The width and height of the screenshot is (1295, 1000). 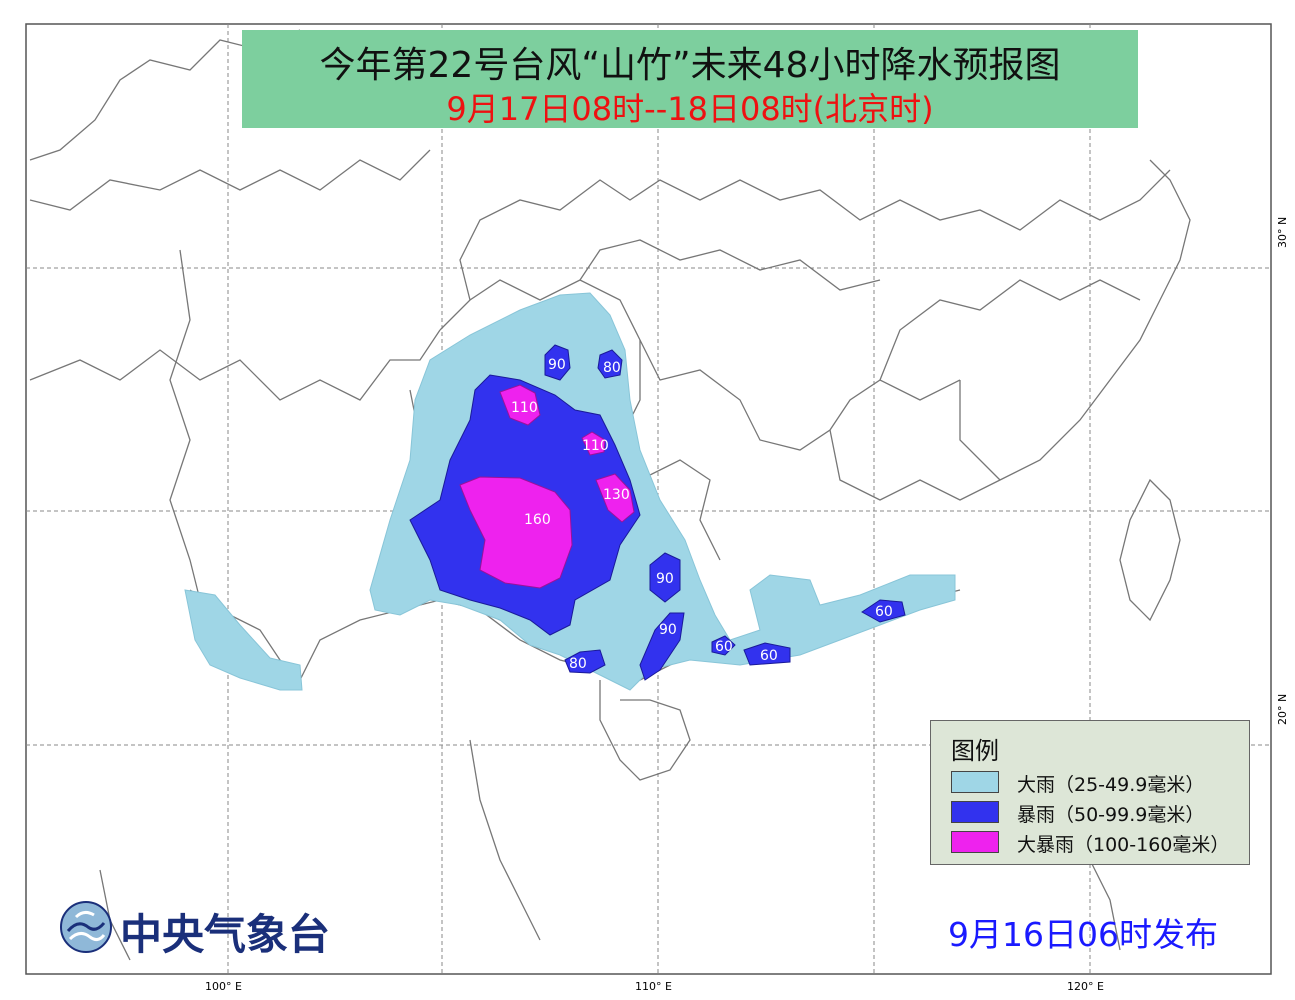 I want to click on agency-emblem-icon, so click(x=86, y=927).